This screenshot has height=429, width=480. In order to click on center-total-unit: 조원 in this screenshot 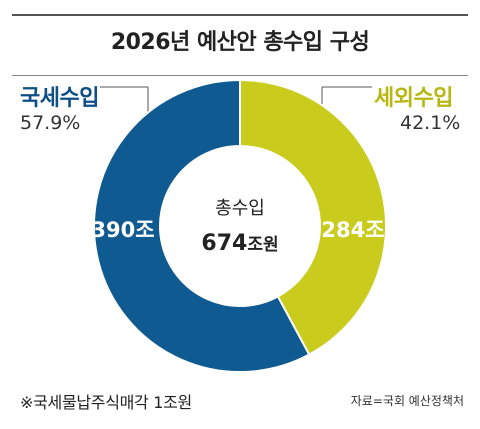, I will do `click(262, 245)`.